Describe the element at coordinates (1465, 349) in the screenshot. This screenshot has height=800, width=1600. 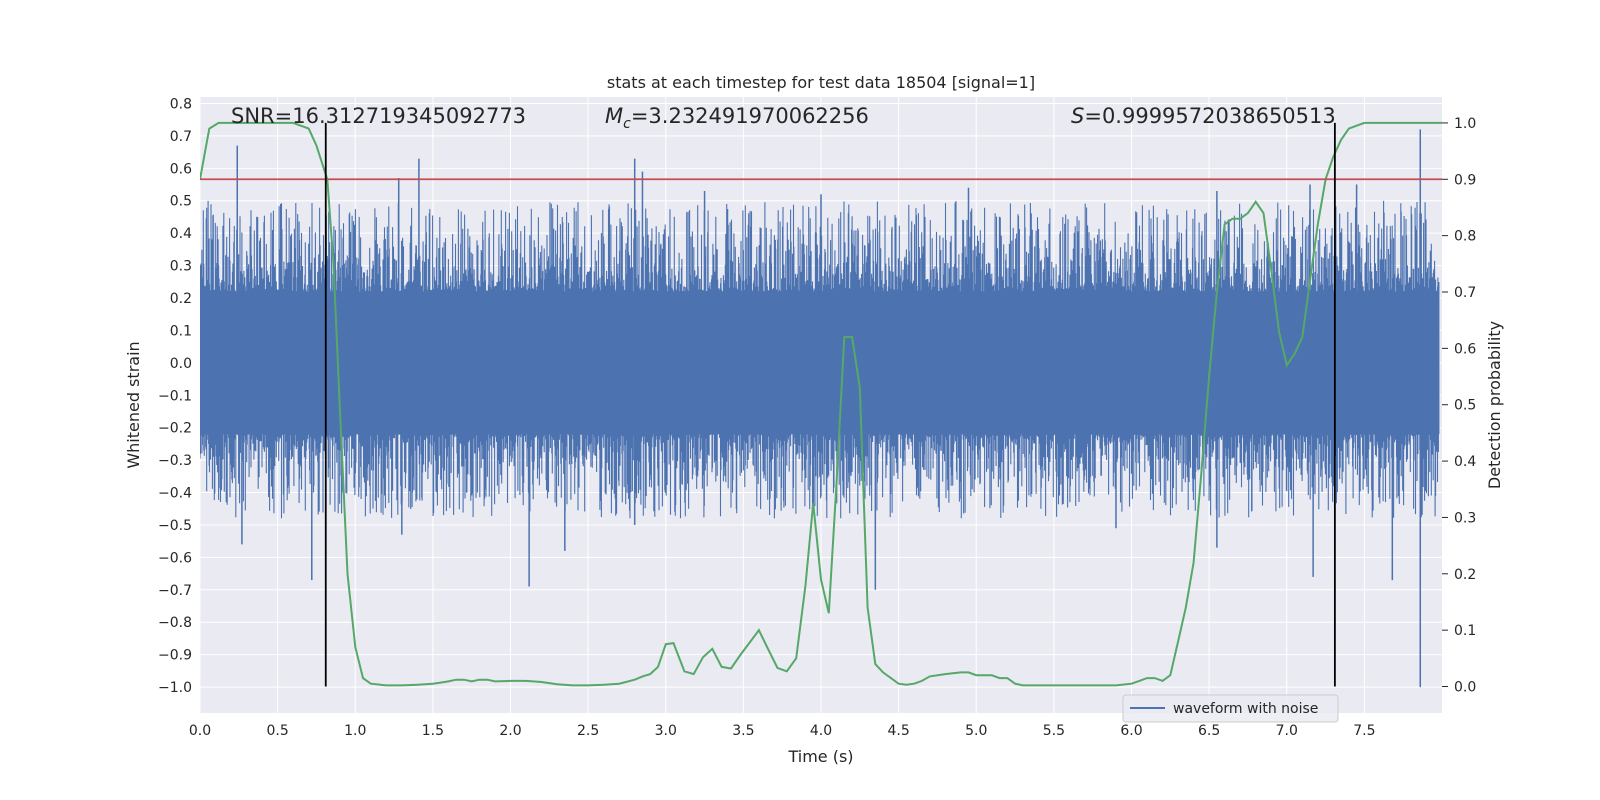
I see `y-right-tick-label: 0.6` at that location.